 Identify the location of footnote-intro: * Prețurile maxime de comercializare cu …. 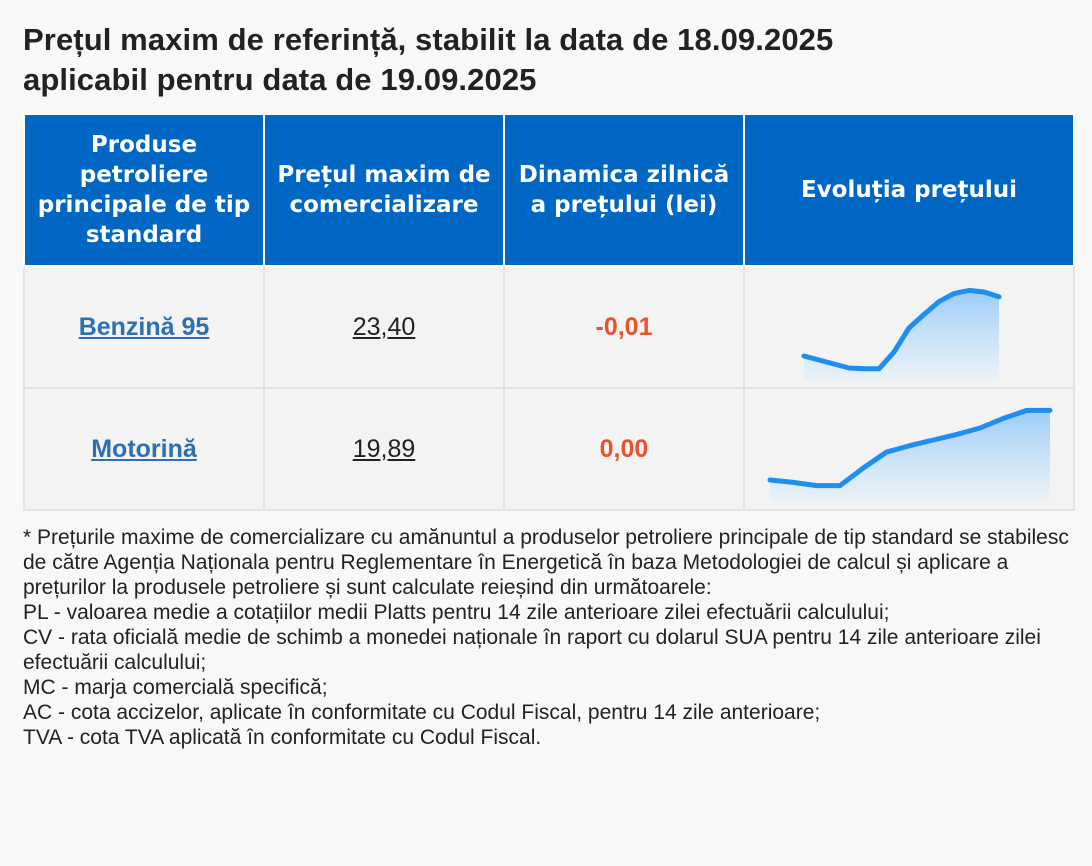
(546, 562).